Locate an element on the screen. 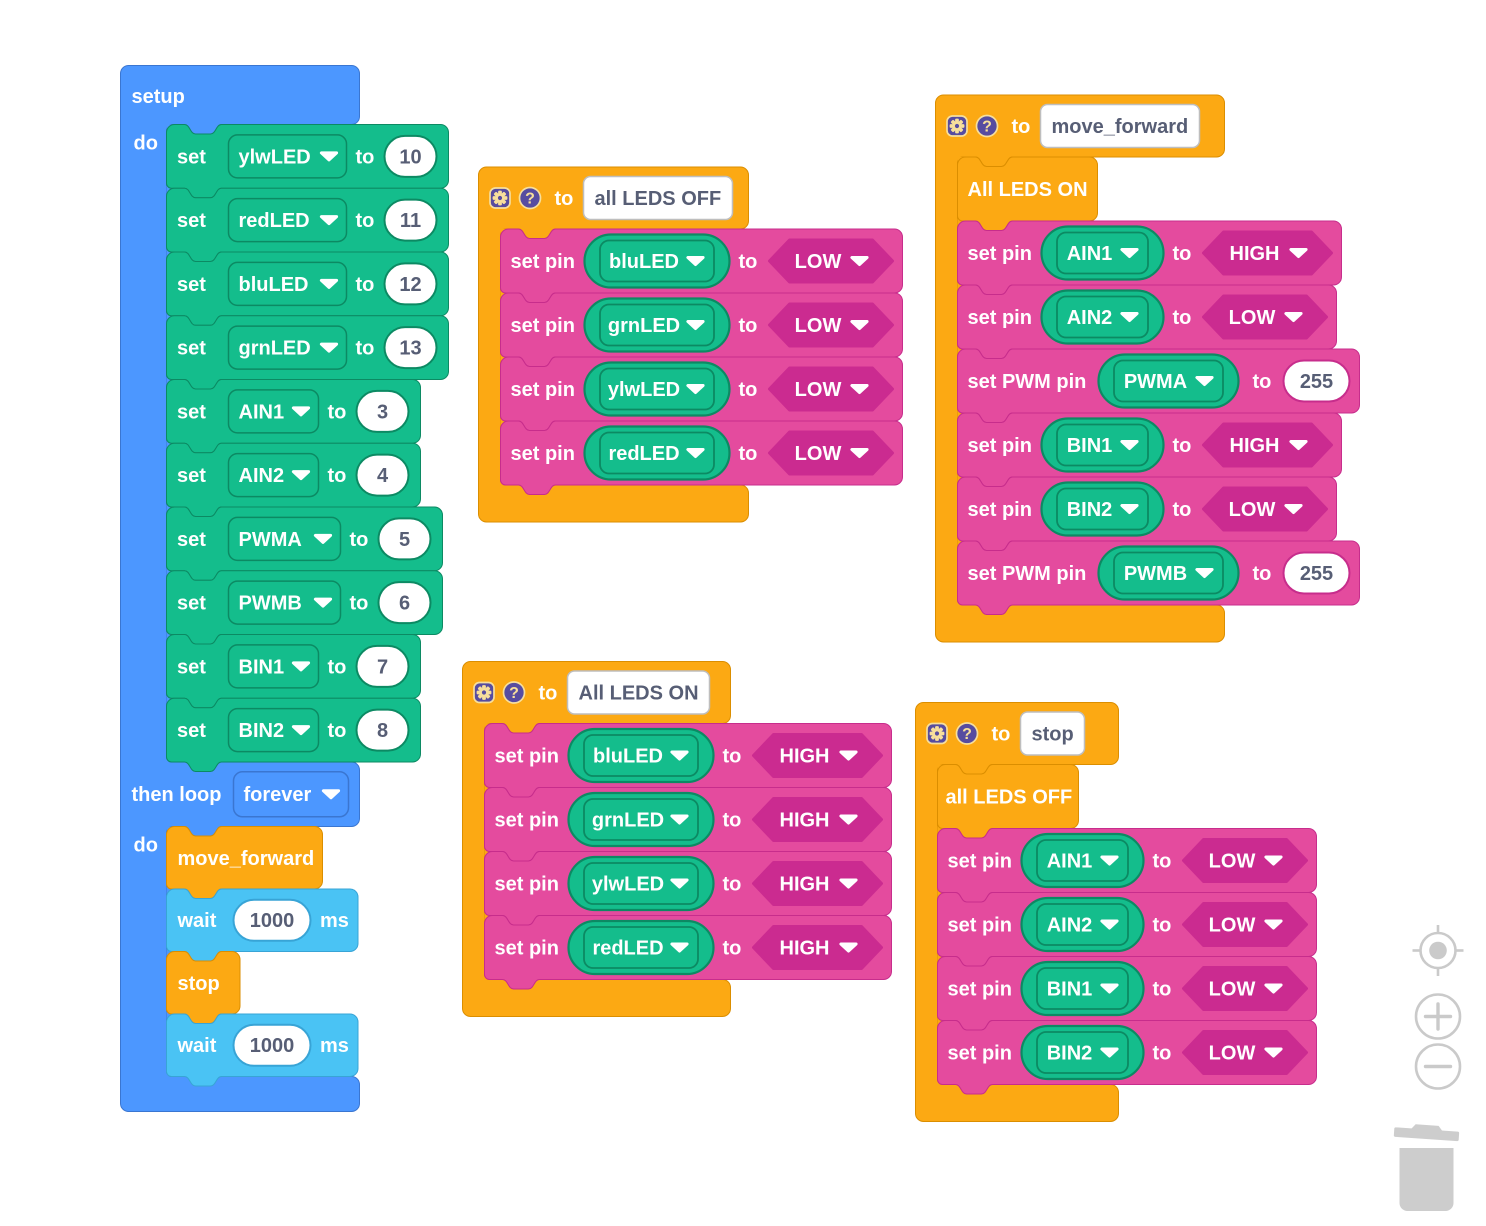  svg-text: 5 is located at coordinates (404, 540).